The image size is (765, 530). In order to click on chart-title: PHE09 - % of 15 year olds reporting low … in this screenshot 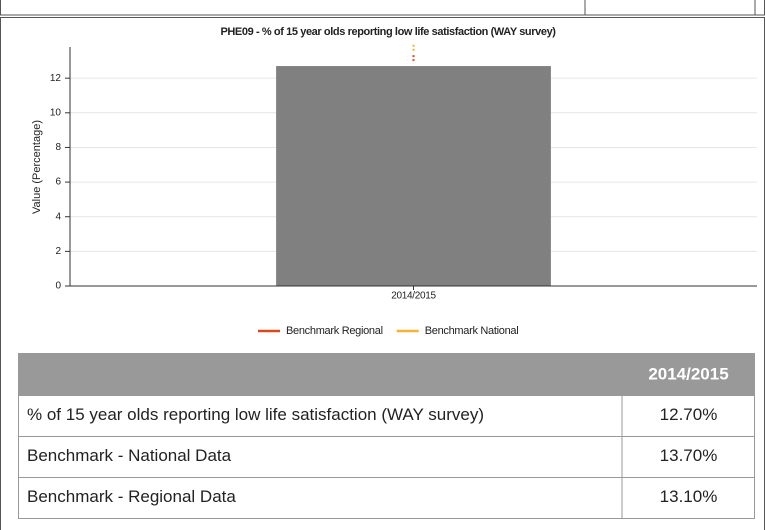, I will do `click(388, 32)`.